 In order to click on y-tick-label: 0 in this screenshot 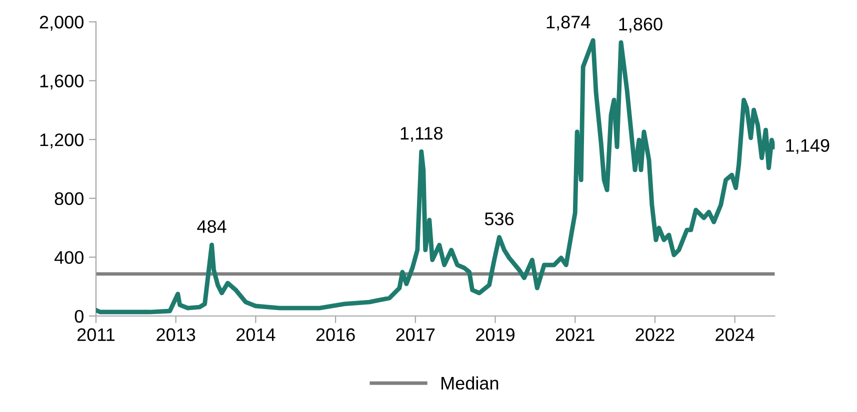, I will do `click(79, 316)`.